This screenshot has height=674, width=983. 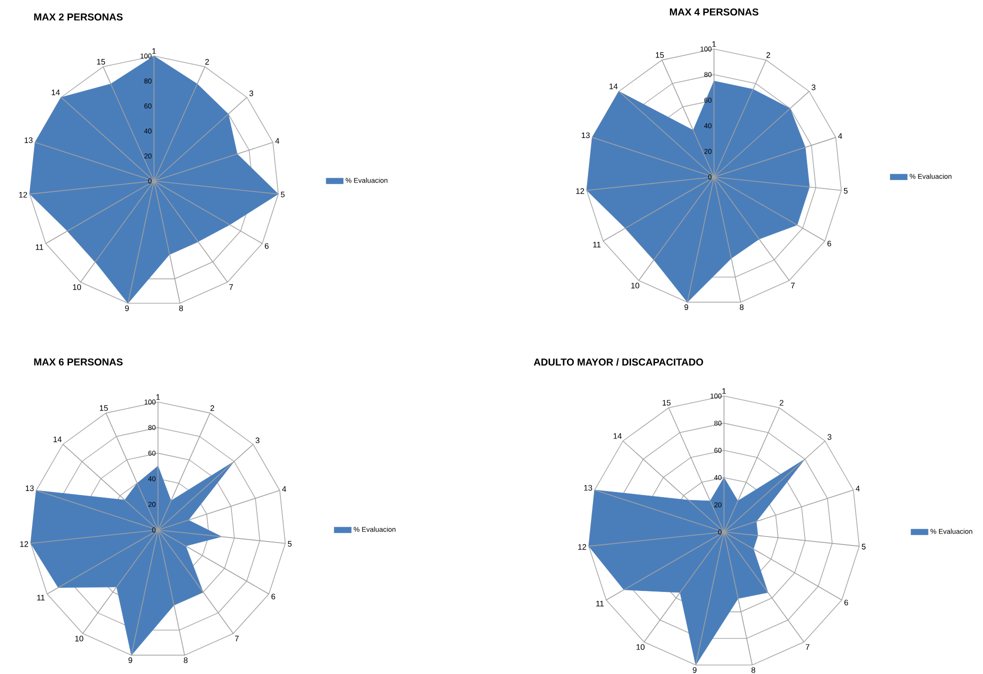 What do you see at coordinates (619, 362) in the screenshot?
I see `chart-title: ADULTO MAYOR / DISCAPACITADO` at bounding box center [619, 362].